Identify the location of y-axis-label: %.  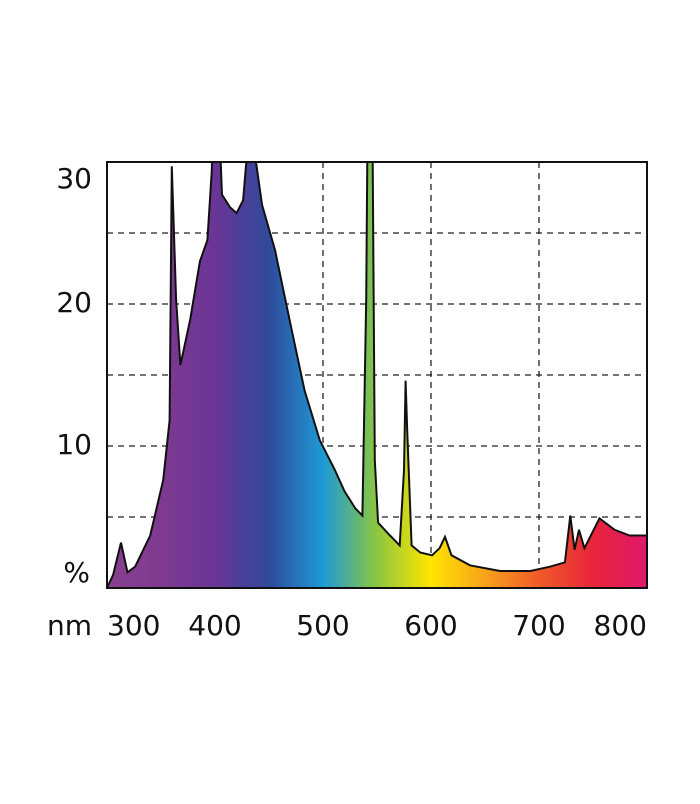
(76, 572).